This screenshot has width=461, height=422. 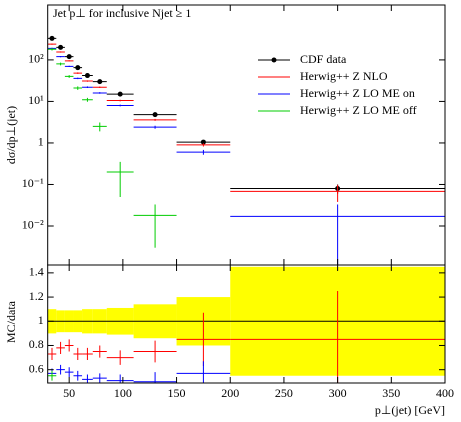 What do you see at coordinates (36, 296) in the screenshot?
I see `y-tick-label: 1.2` at bounding box center [36, 296].